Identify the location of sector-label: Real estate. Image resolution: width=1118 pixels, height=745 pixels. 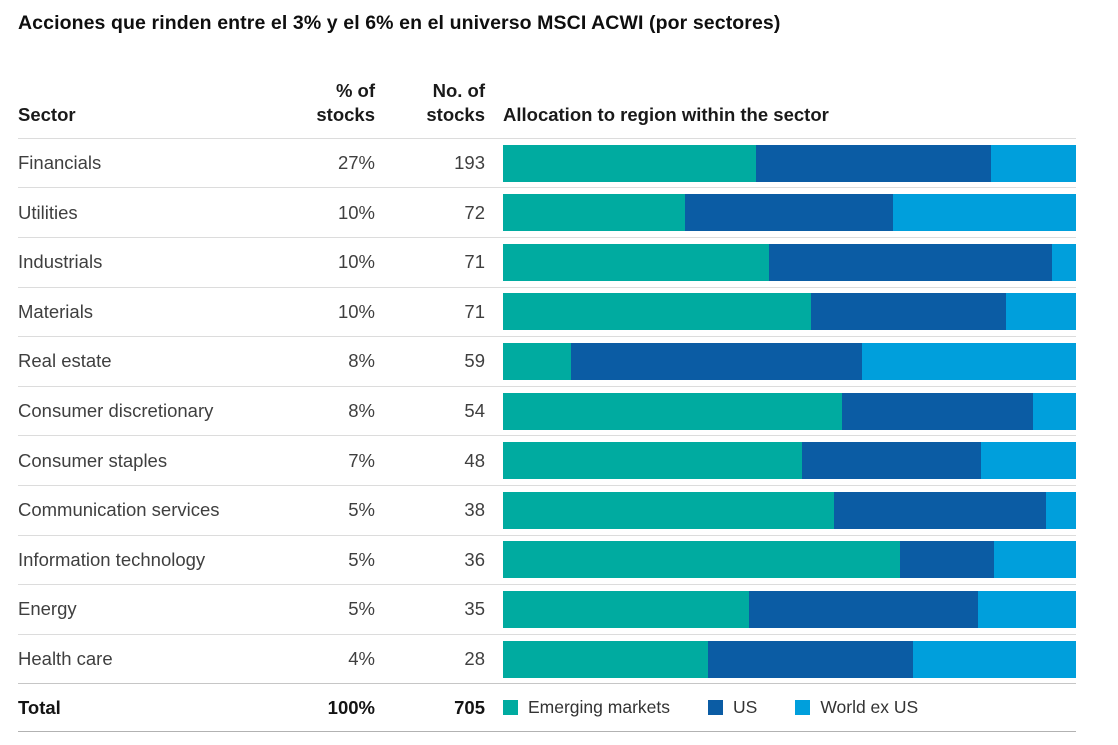
(65, 361).